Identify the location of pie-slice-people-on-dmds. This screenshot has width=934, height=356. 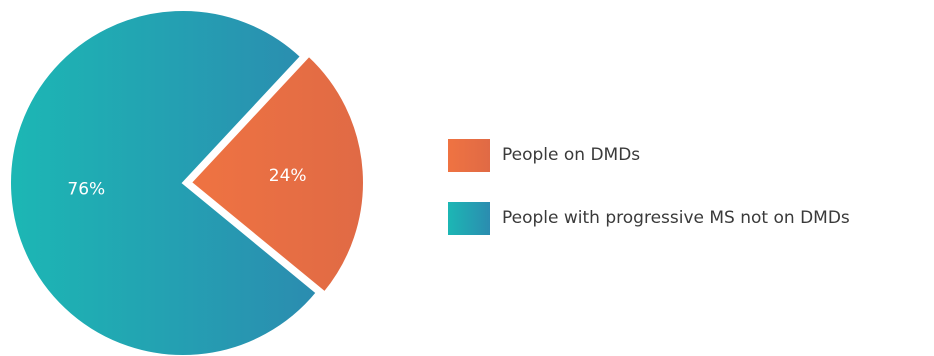
(277, 174).